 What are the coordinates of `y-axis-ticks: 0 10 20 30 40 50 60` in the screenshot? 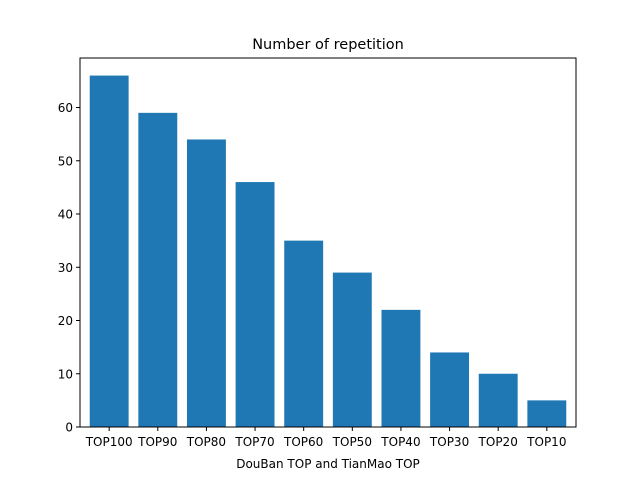 It's located at (69, 268).